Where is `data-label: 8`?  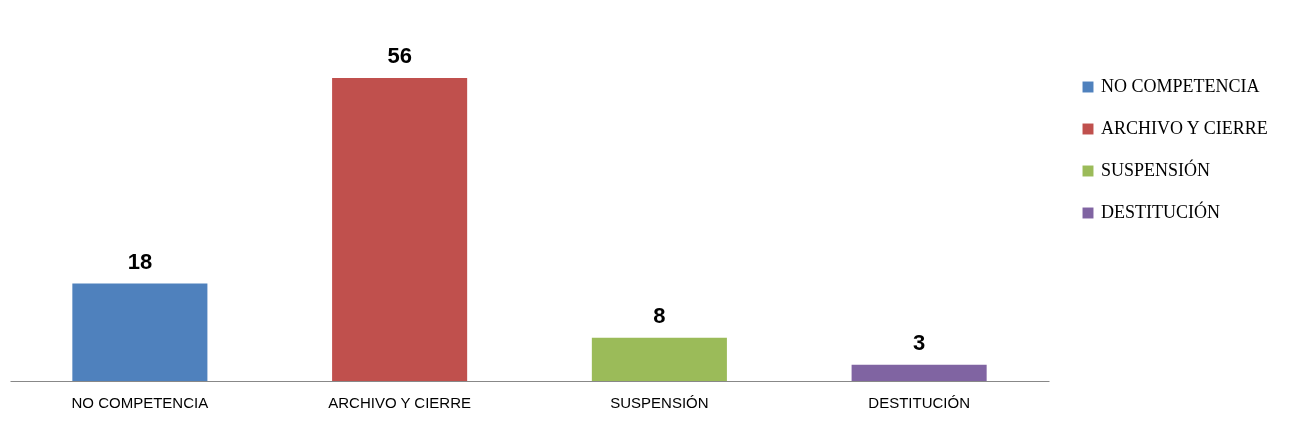
data-label: 8 is located at coordinates (659, 315).